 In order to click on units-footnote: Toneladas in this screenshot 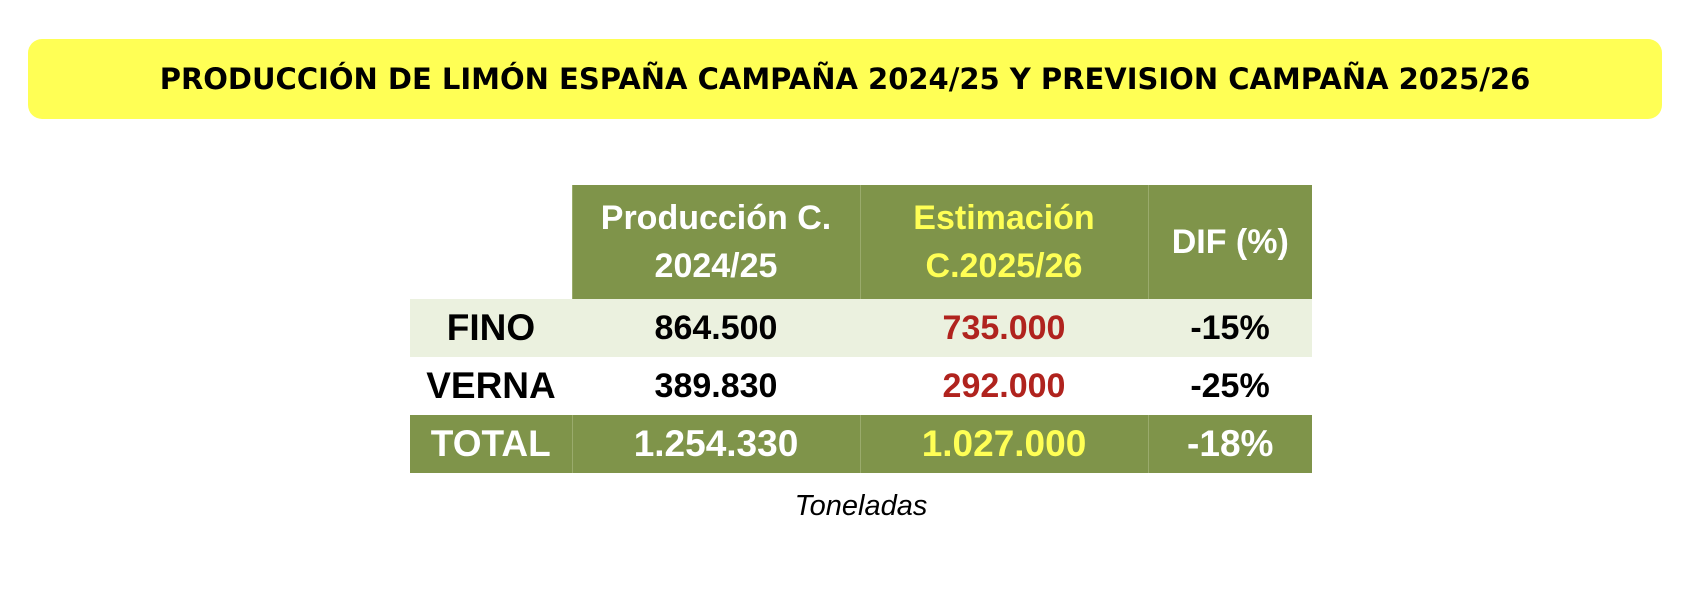, I will do `click(861, 506)`.